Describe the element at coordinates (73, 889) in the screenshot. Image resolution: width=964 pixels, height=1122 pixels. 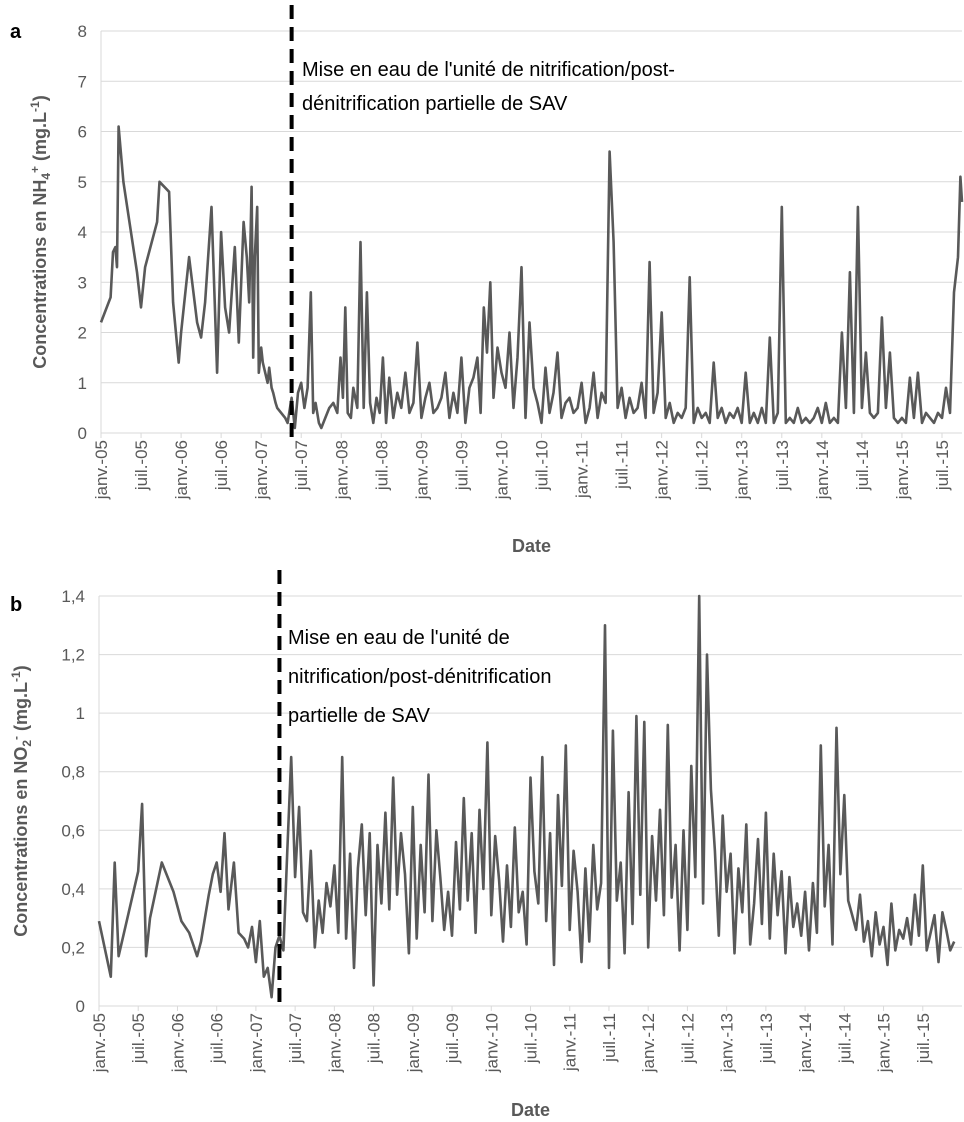
I see `y-tick-label: 0,4` at that location.